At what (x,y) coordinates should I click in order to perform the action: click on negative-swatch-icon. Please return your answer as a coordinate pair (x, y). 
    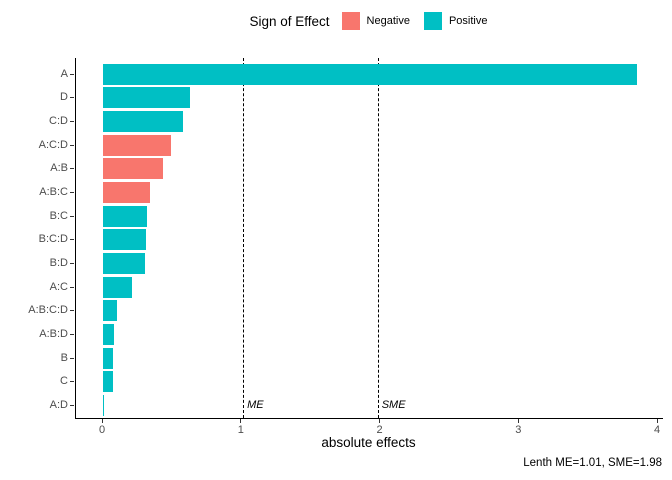
    Looking at the image, I should click on (350, 21).